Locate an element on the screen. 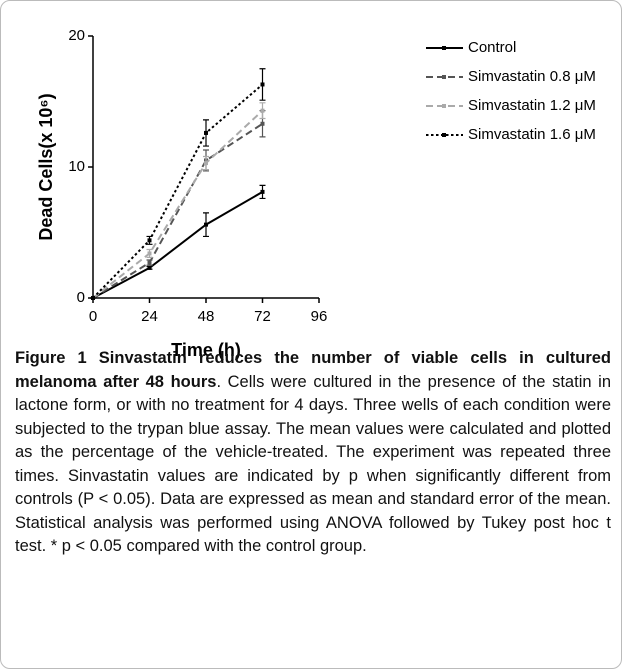 This screenshot has height=669, width=622. x-tick-label: 48 is located at coordinates (206, 316).